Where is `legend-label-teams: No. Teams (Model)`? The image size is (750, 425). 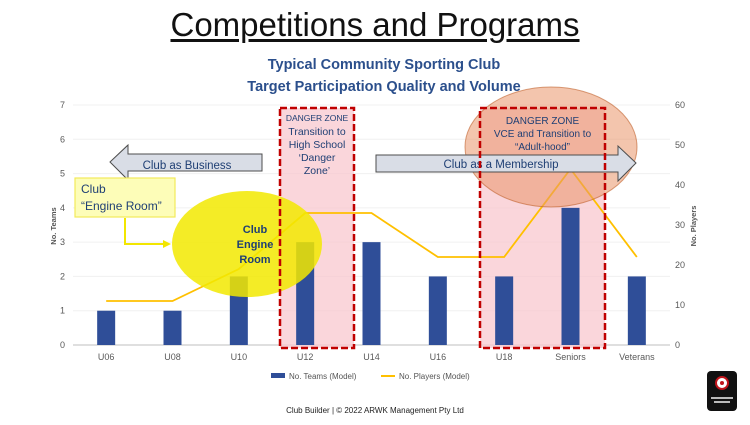
legend-label-teams: No. Teams (Model) is located at coordinates (323, 376).